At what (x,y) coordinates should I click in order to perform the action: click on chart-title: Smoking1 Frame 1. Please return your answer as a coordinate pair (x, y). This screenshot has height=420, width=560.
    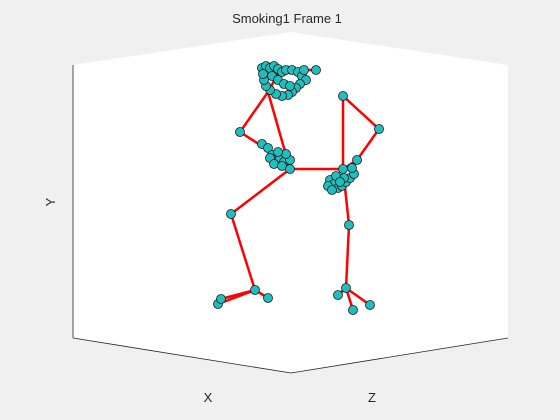
    Looking at the image, I should click on (287, 18).